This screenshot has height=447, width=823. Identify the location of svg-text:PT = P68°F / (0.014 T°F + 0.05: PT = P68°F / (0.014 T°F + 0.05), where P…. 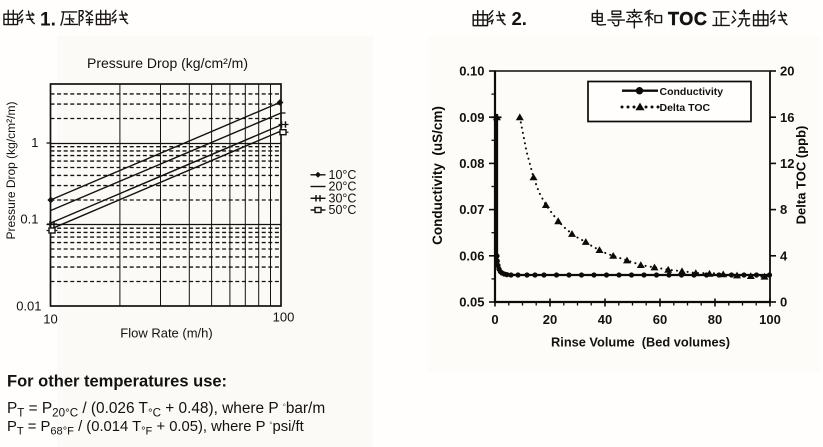
(155, 428).